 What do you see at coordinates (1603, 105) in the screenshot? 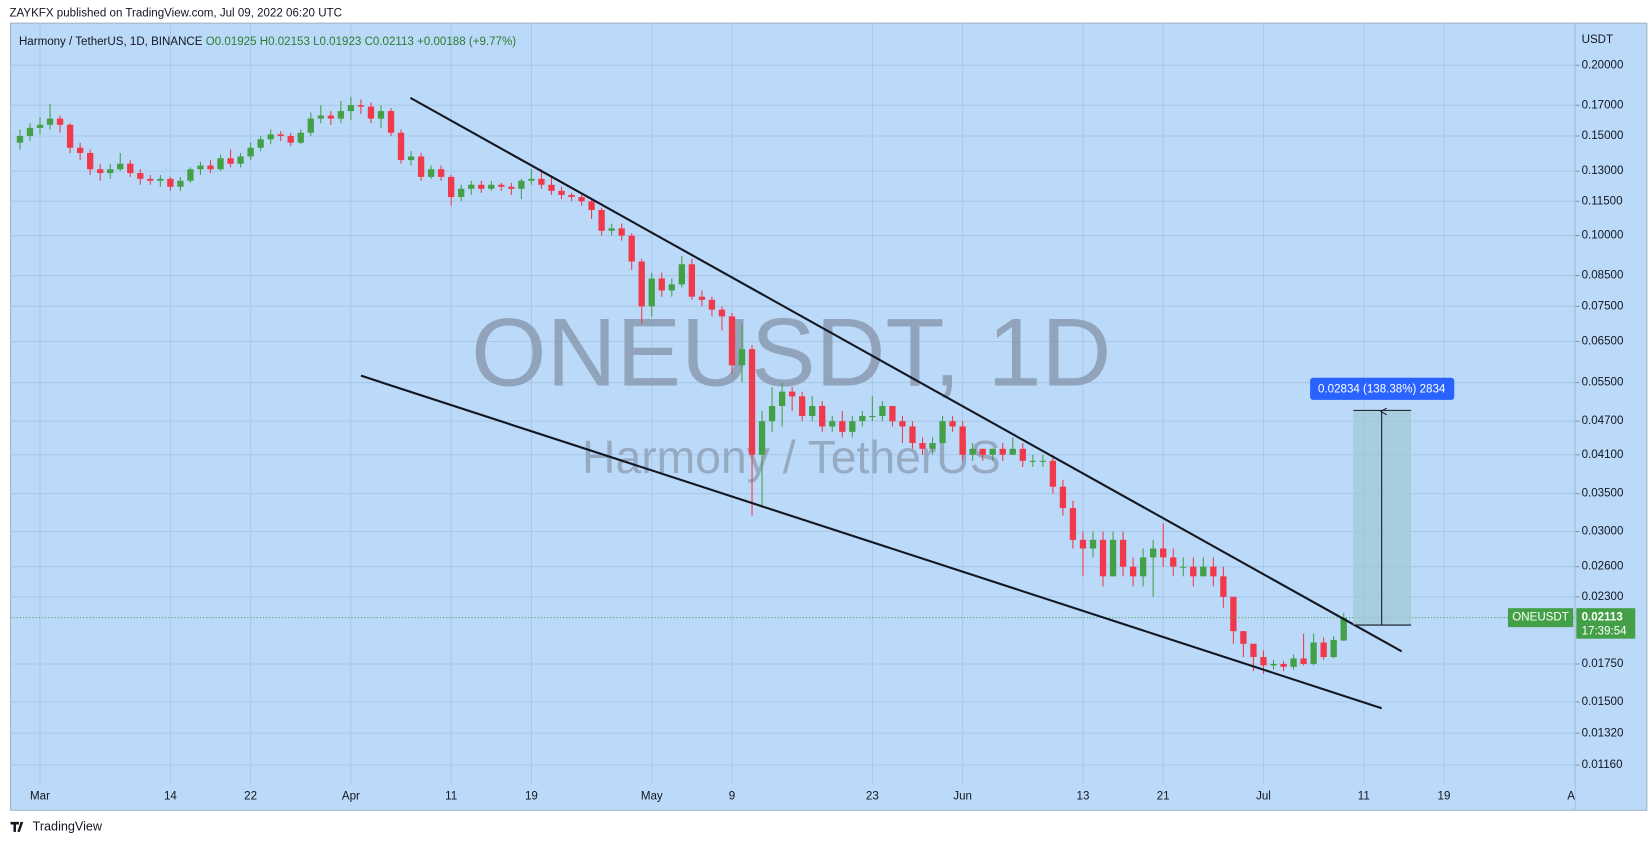
I see `y-tick-label: 0.17000` at bounding box center [1603, 105].